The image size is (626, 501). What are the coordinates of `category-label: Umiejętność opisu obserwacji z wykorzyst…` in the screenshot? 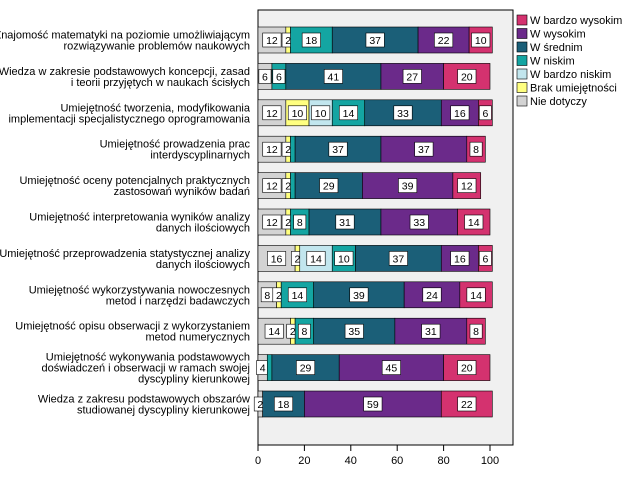 It's located at (132, 327).